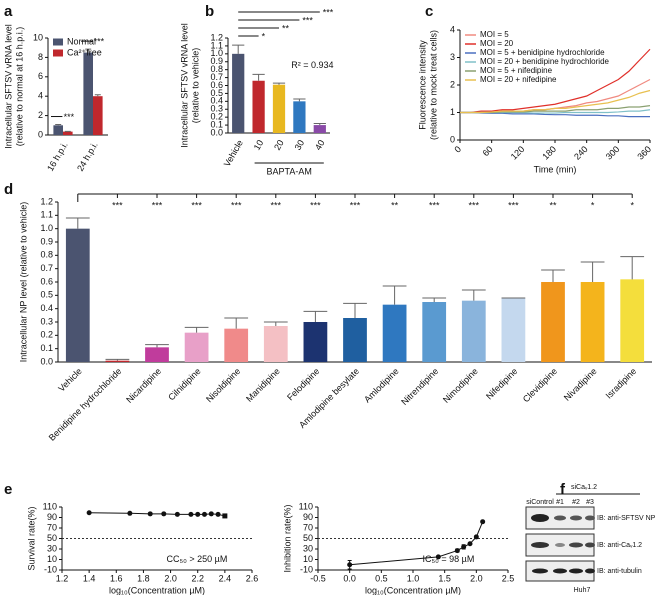  What do you see at coordinates (308, 527) in the screenshot?
I see `y-tick-label: 70` at bounding box center [308, 527].